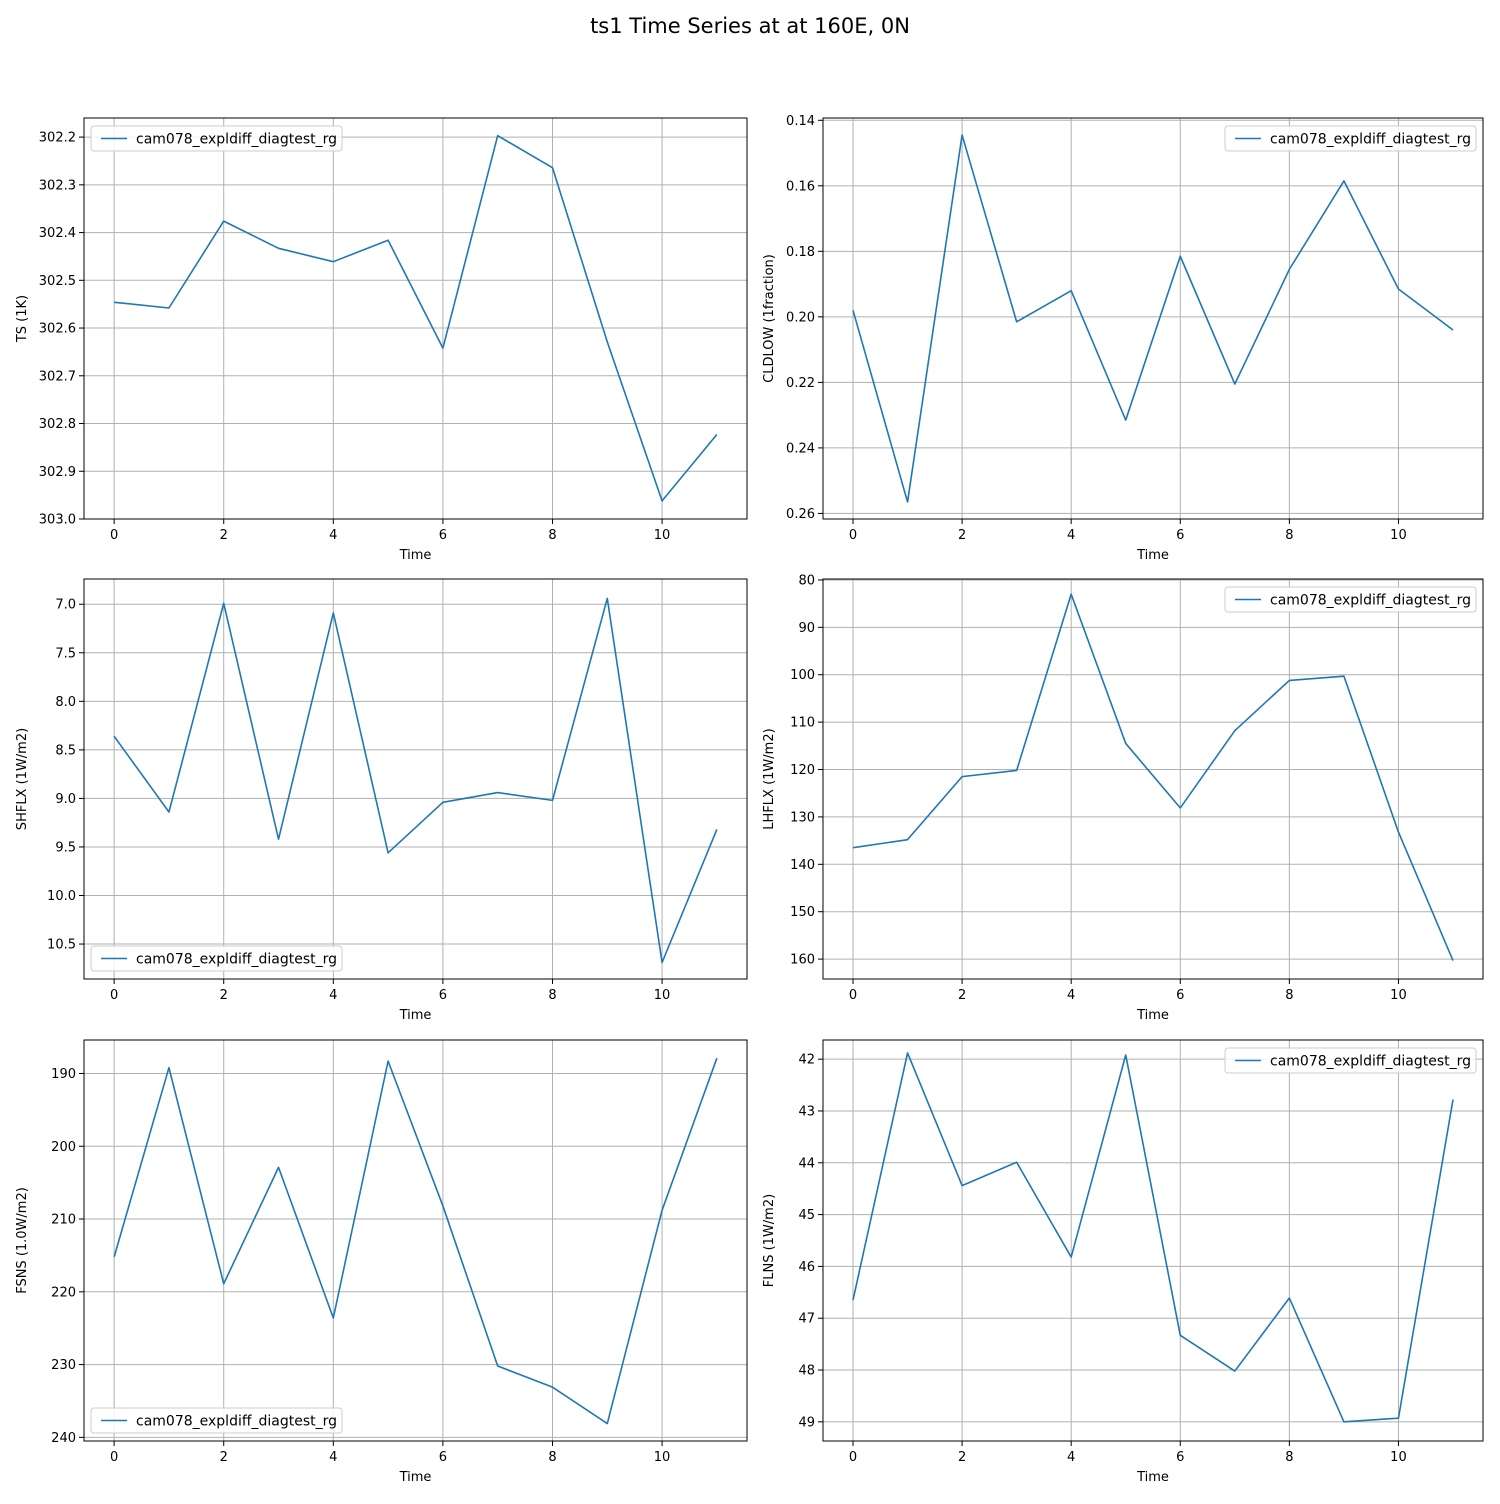 Image resolution: width=1500 pixels, height=1504 pixels. Describe the element at coordinates (57, 329) in the screenshot. I see `y-tick-label: 302.6` at that location.